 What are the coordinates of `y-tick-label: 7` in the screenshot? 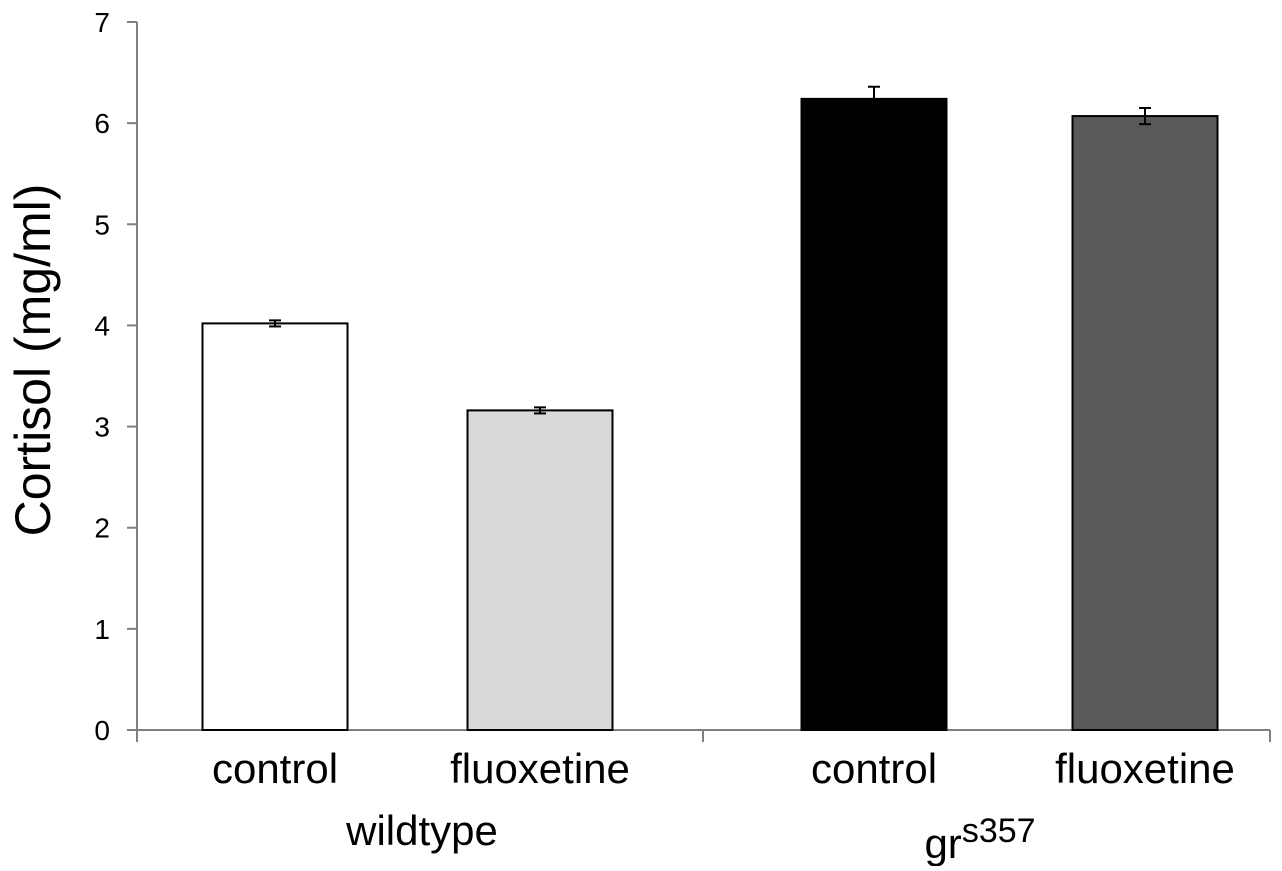 It's located at (102, 22).